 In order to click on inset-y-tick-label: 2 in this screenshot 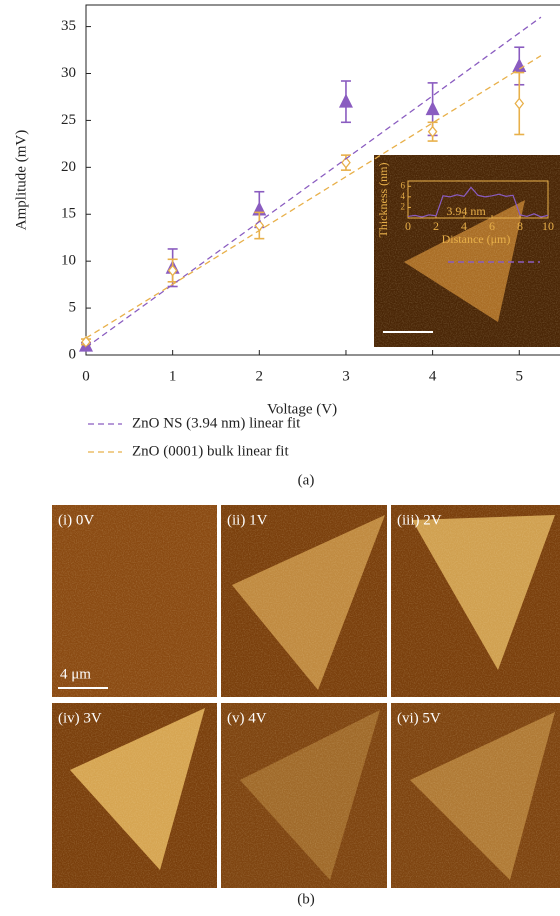, I will do `click(403, 206)`.